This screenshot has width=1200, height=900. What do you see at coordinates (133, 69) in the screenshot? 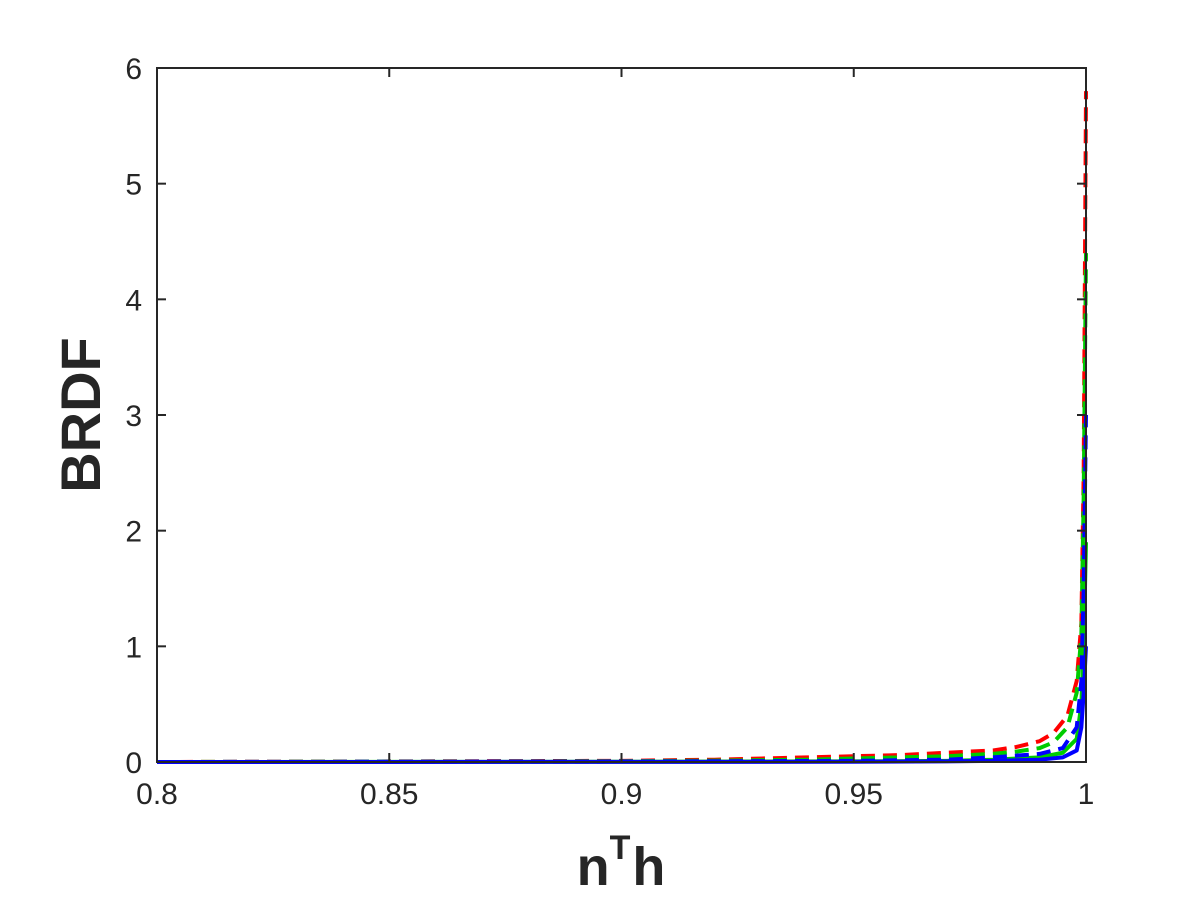
I see `y-tick-label: 6` at bounding box center [133, 69].